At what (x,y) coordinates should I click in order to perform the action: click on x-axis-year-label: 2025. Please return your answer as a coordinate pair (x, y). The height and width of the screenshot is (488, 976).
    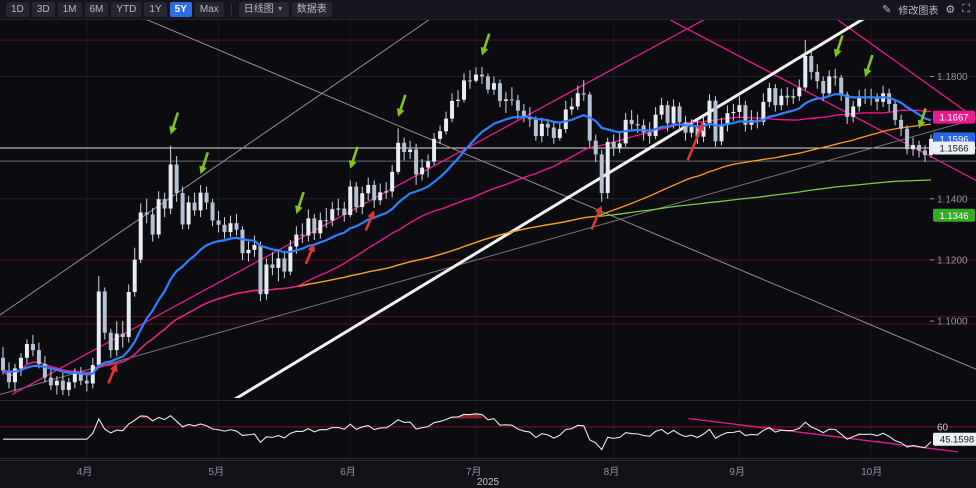
    Looking at the image, I should click on (488, 482).